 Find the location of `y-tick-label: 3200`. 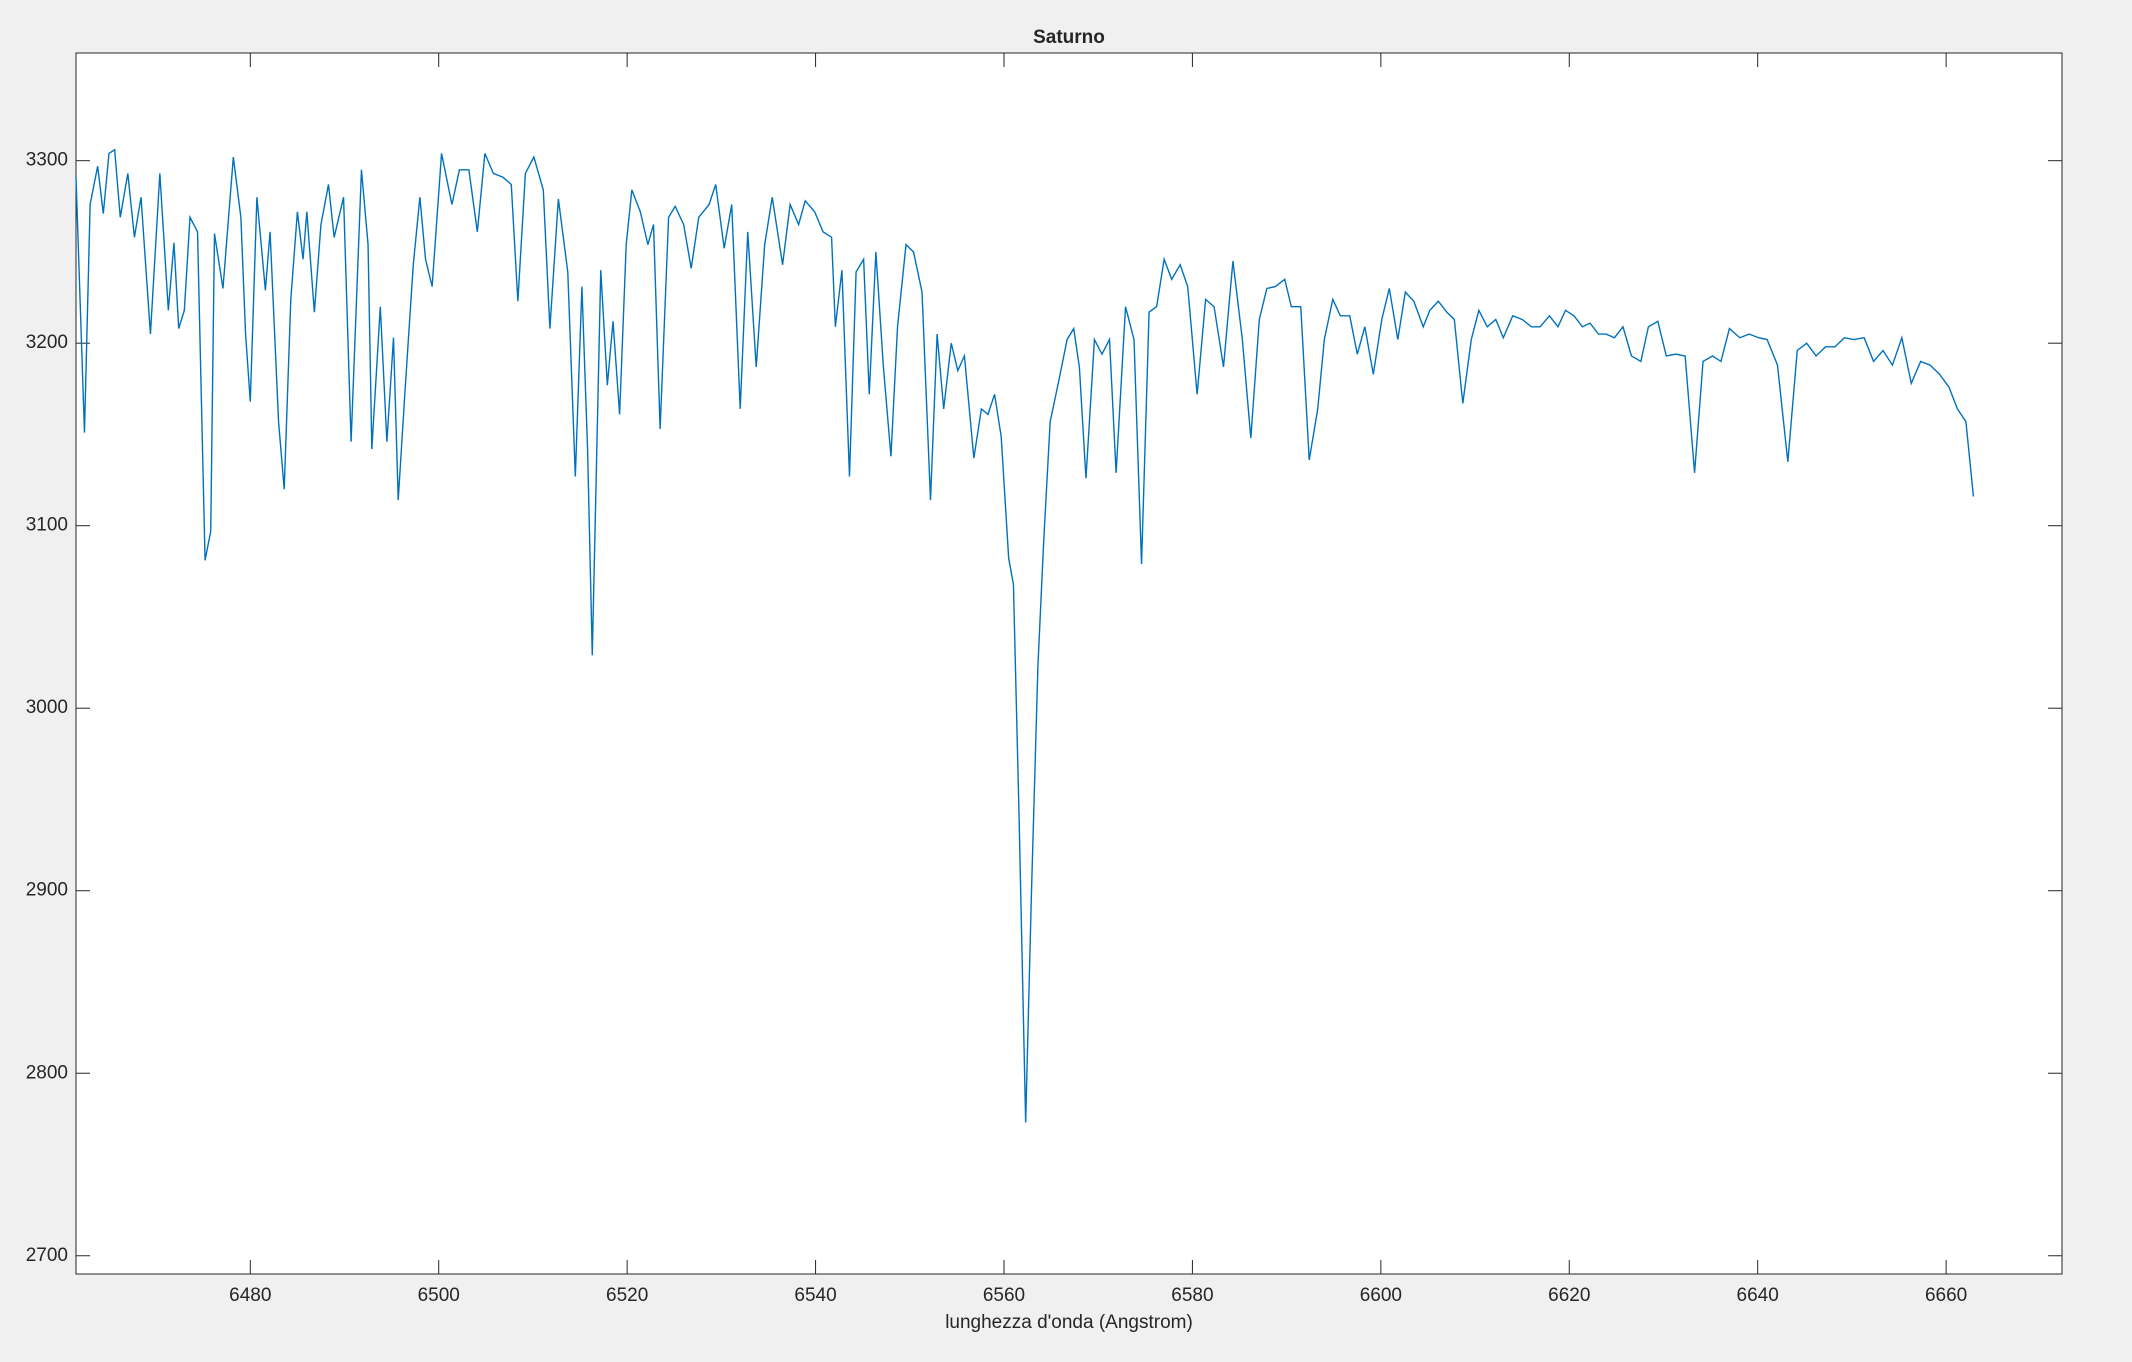

y-tick-label: 3200 is located at coordinates (47, 342).